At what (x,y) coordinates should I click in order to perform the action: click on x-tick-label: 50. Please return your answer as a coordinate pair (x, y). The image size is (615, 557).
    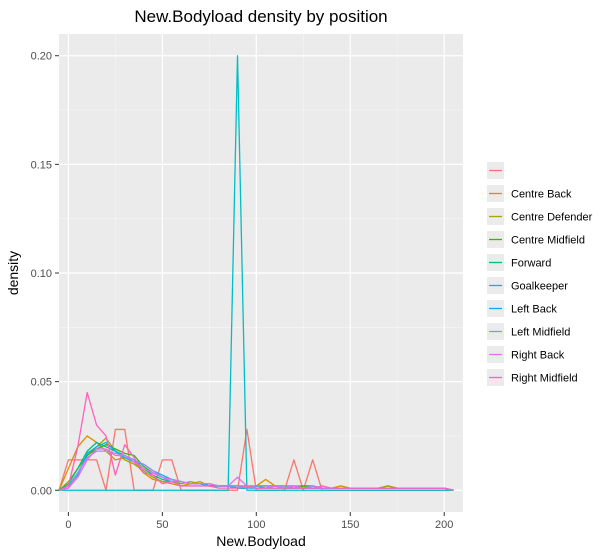
    Looking at the image, I should click on (162, 525).